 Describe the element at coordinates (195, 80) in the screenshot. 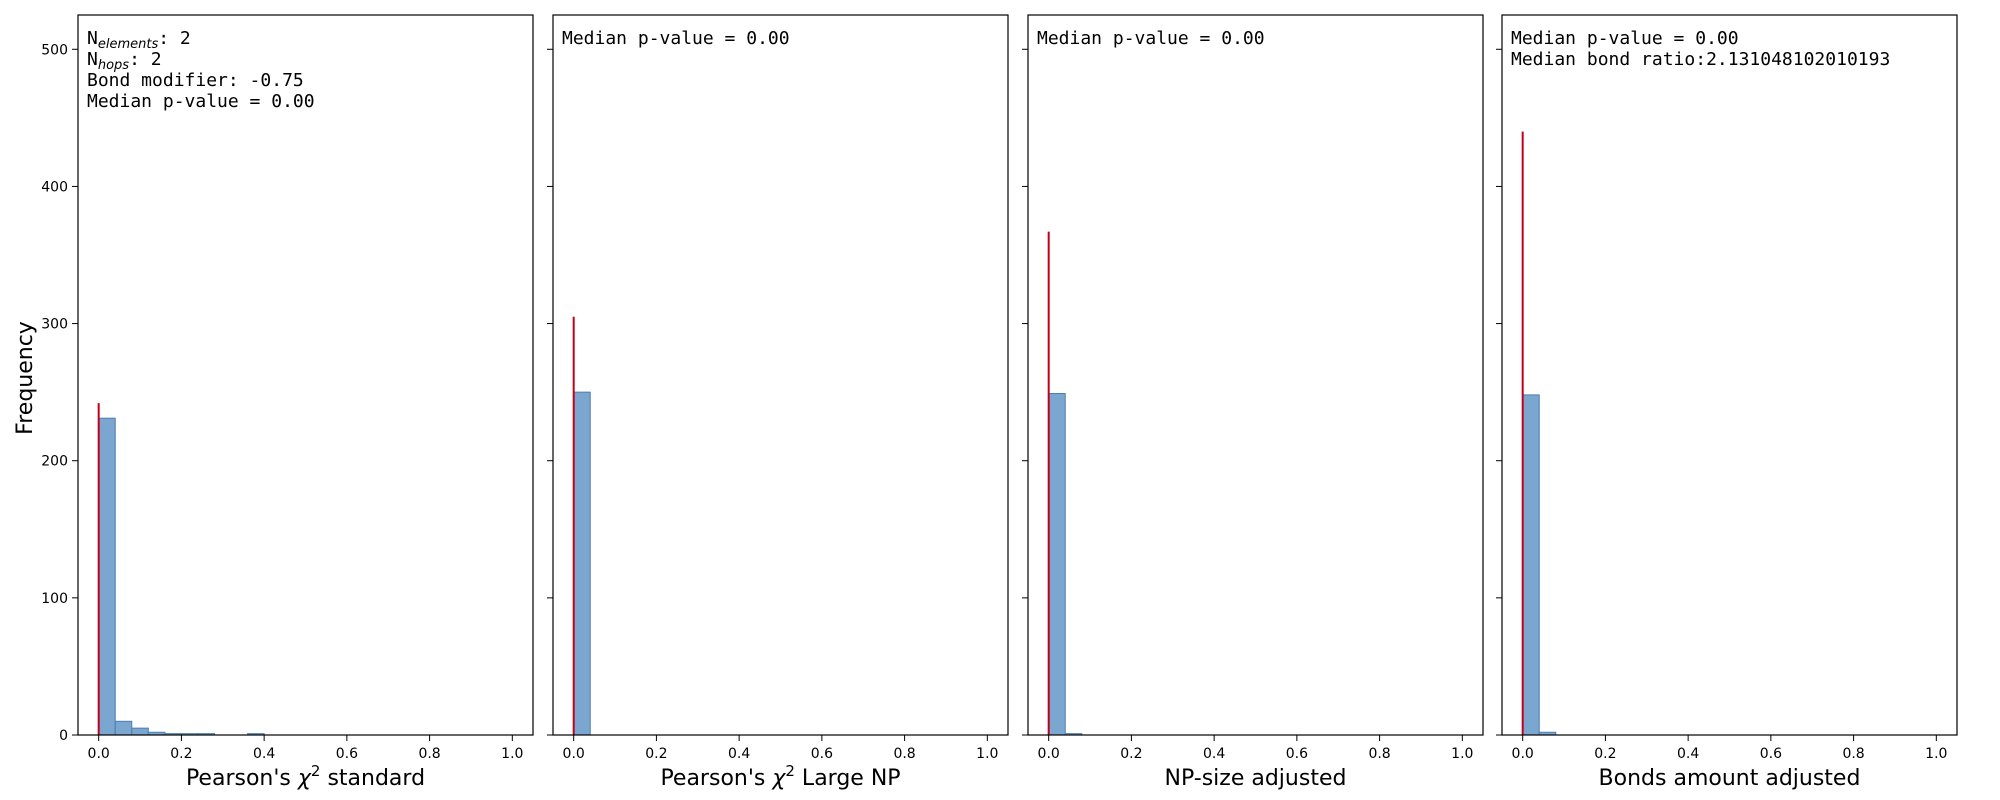

I see `annotation-line: Bond modifier: -0.75` at that location.